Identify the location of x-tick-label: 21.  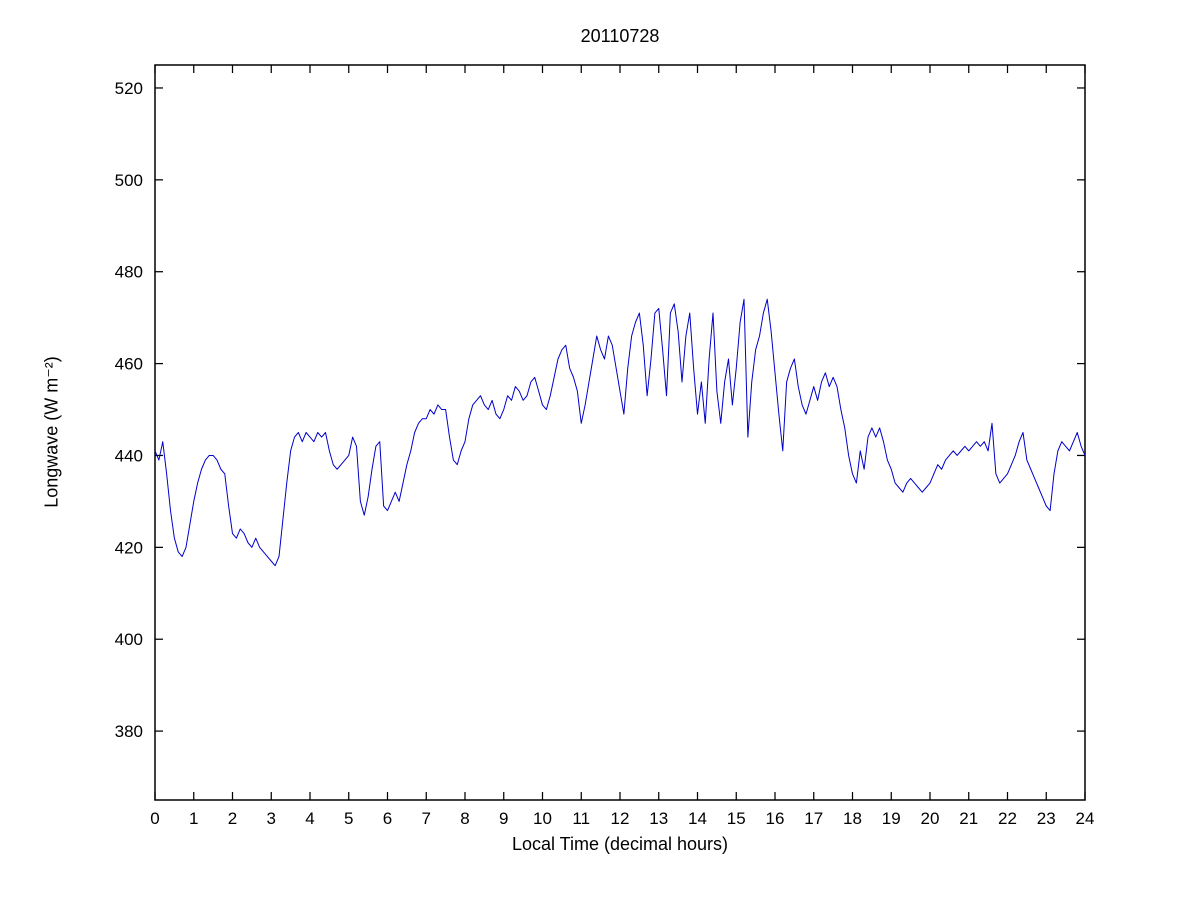
(968, 818).